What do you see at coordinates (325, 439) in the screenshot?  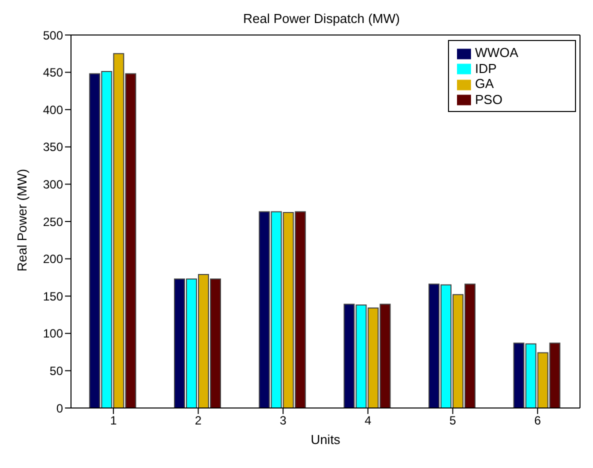 I see `x-axis-title: Units` at bounding box center [325, 439].